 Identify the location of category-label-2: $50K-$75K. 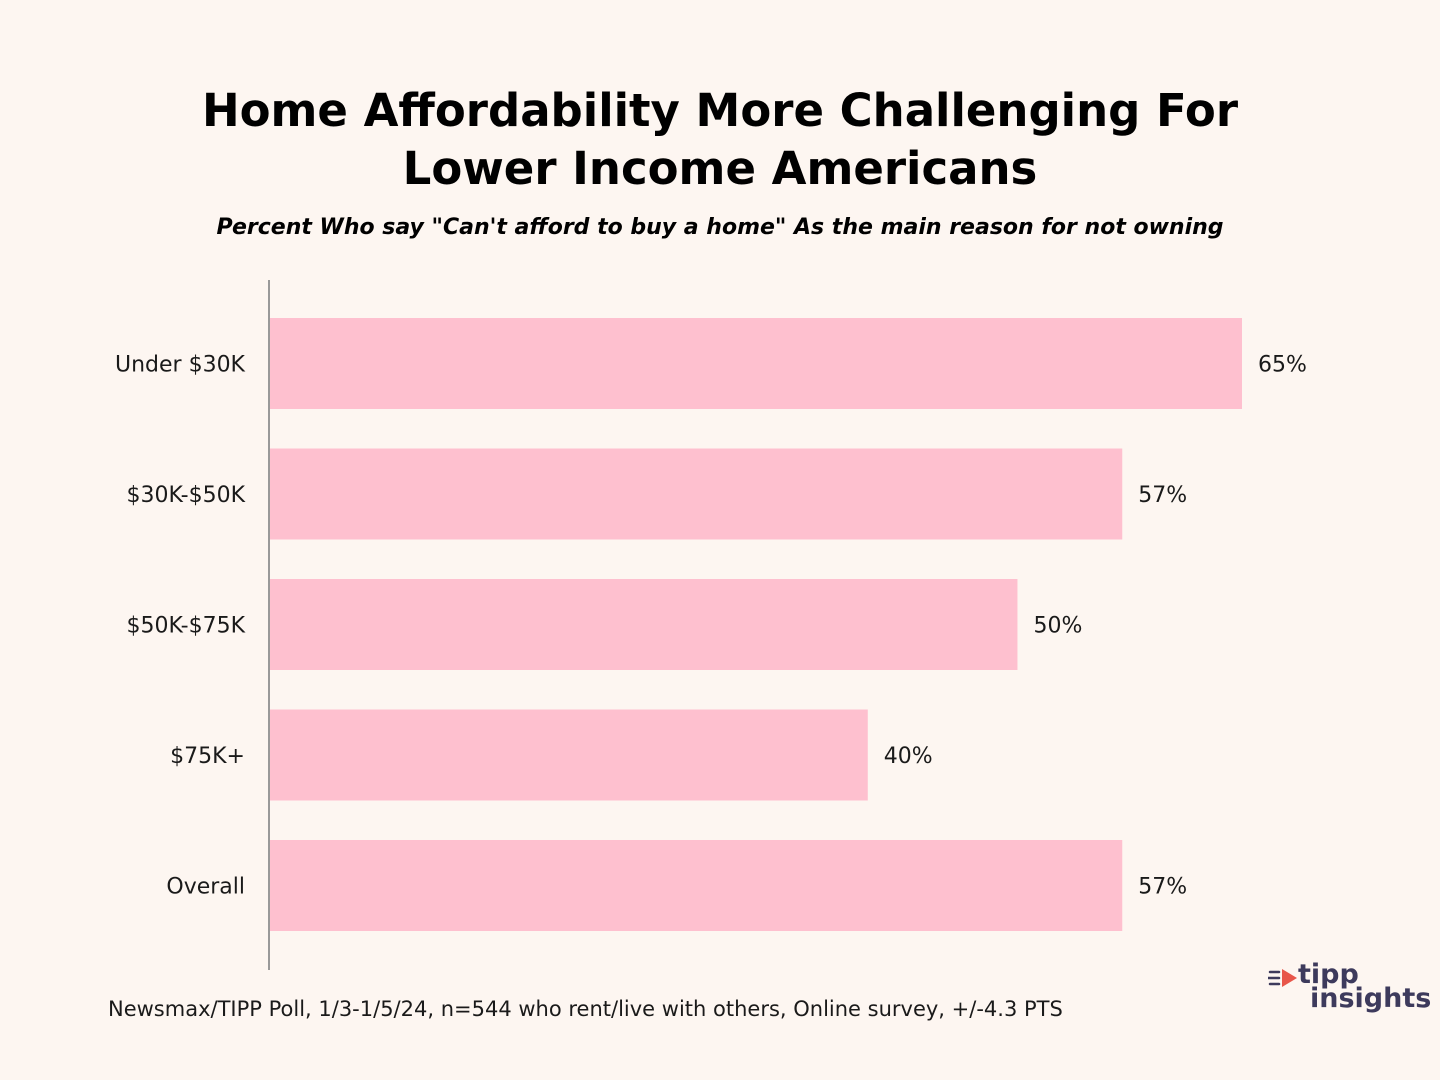
(186, 626).